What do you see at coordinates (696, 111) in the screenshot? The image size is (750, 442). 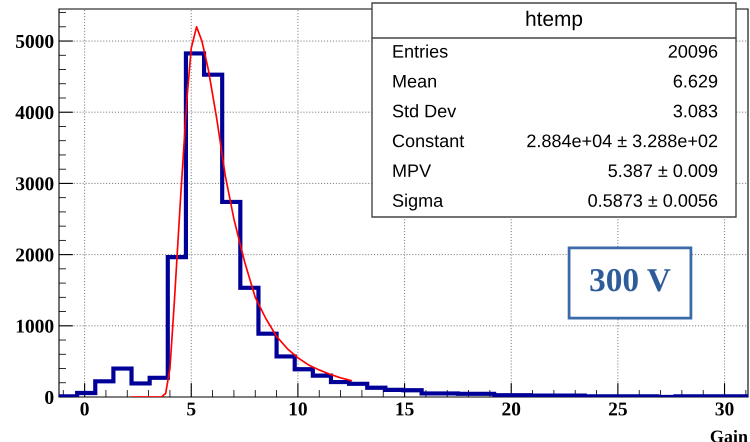 I see `annotation: 3.083` at bounding box center [696, 111].